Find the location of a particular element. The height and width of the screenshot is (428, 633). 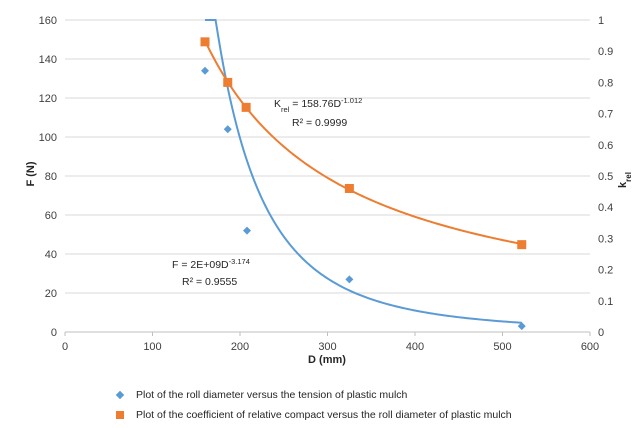

x-tick-label: 600 is located at coordinates (590, 347).